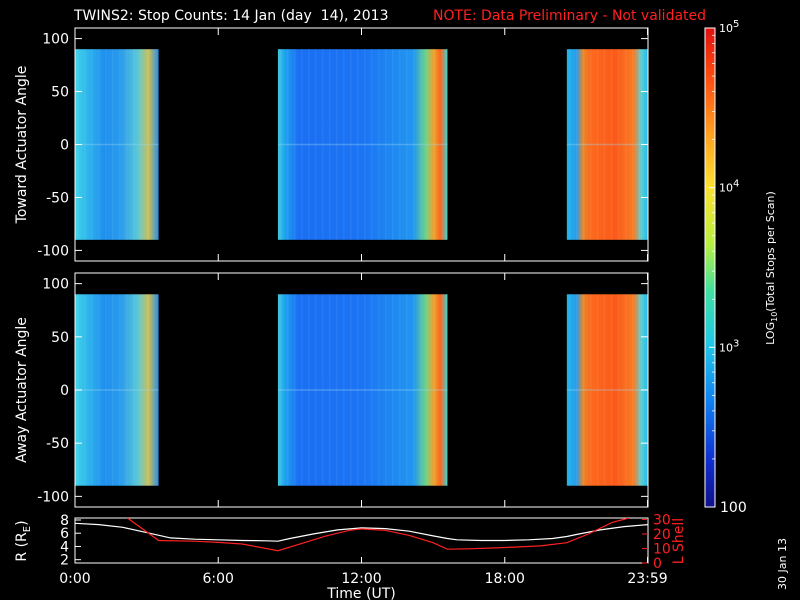 This screenshot has height=600, width=800. I want to click on orbit-ylabel-left-text: R (R, so click(22, 547).